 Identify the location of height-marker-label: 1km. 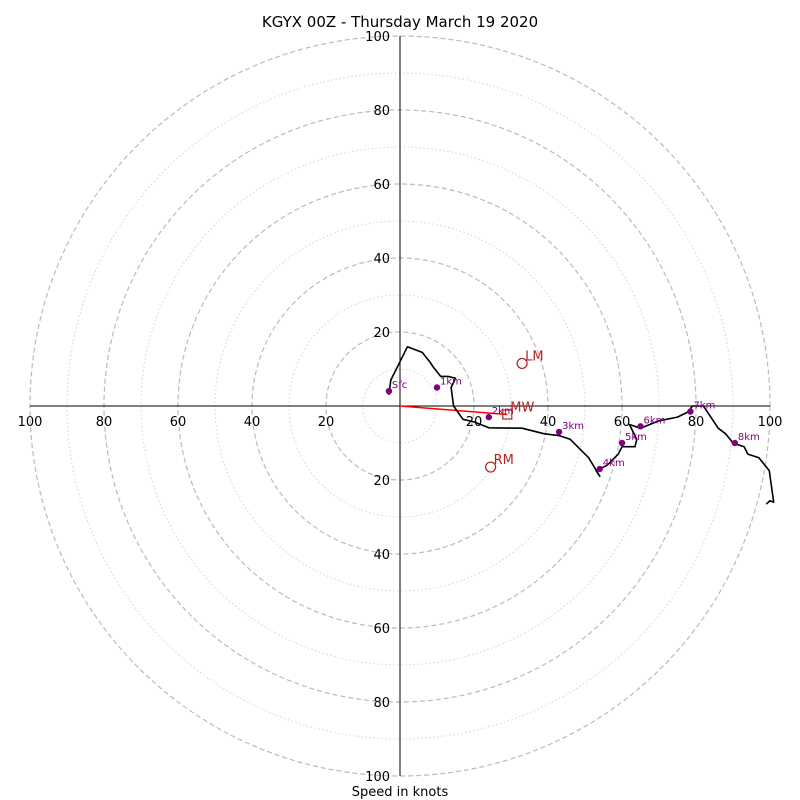
(451, 382).